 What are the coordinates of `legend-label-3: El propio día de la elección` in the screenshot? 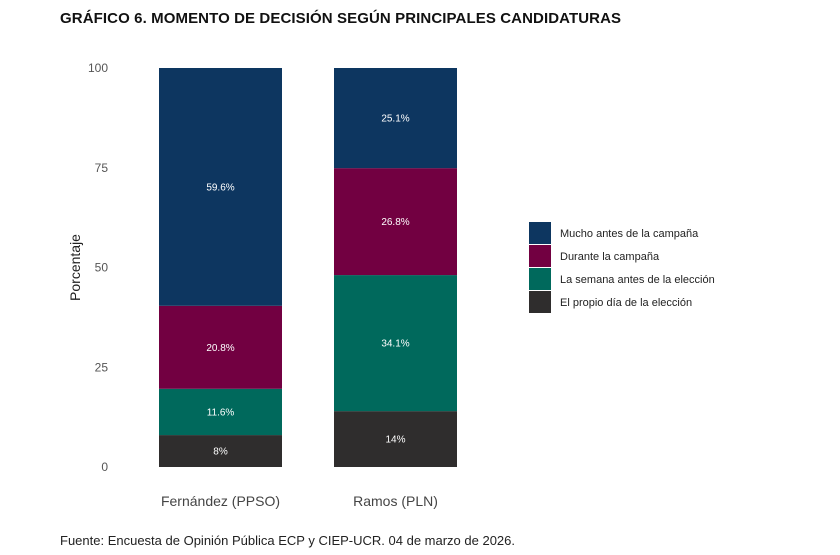 It's located at (626, 303).